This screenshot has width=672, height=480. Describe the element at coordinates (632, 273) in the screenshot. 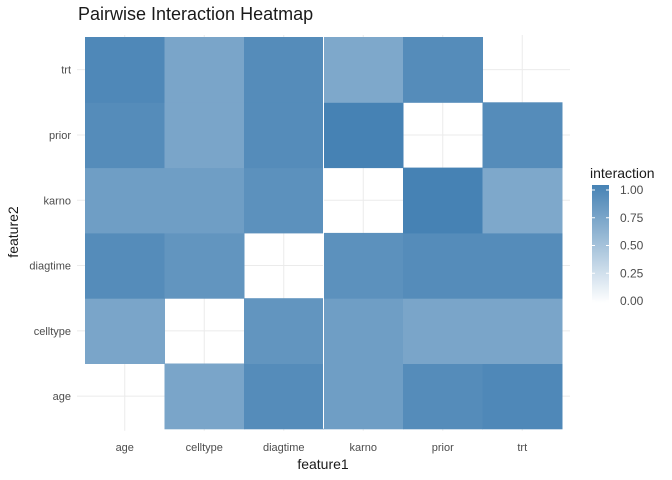

I see `legend-tick-label: 0.25` at that location.